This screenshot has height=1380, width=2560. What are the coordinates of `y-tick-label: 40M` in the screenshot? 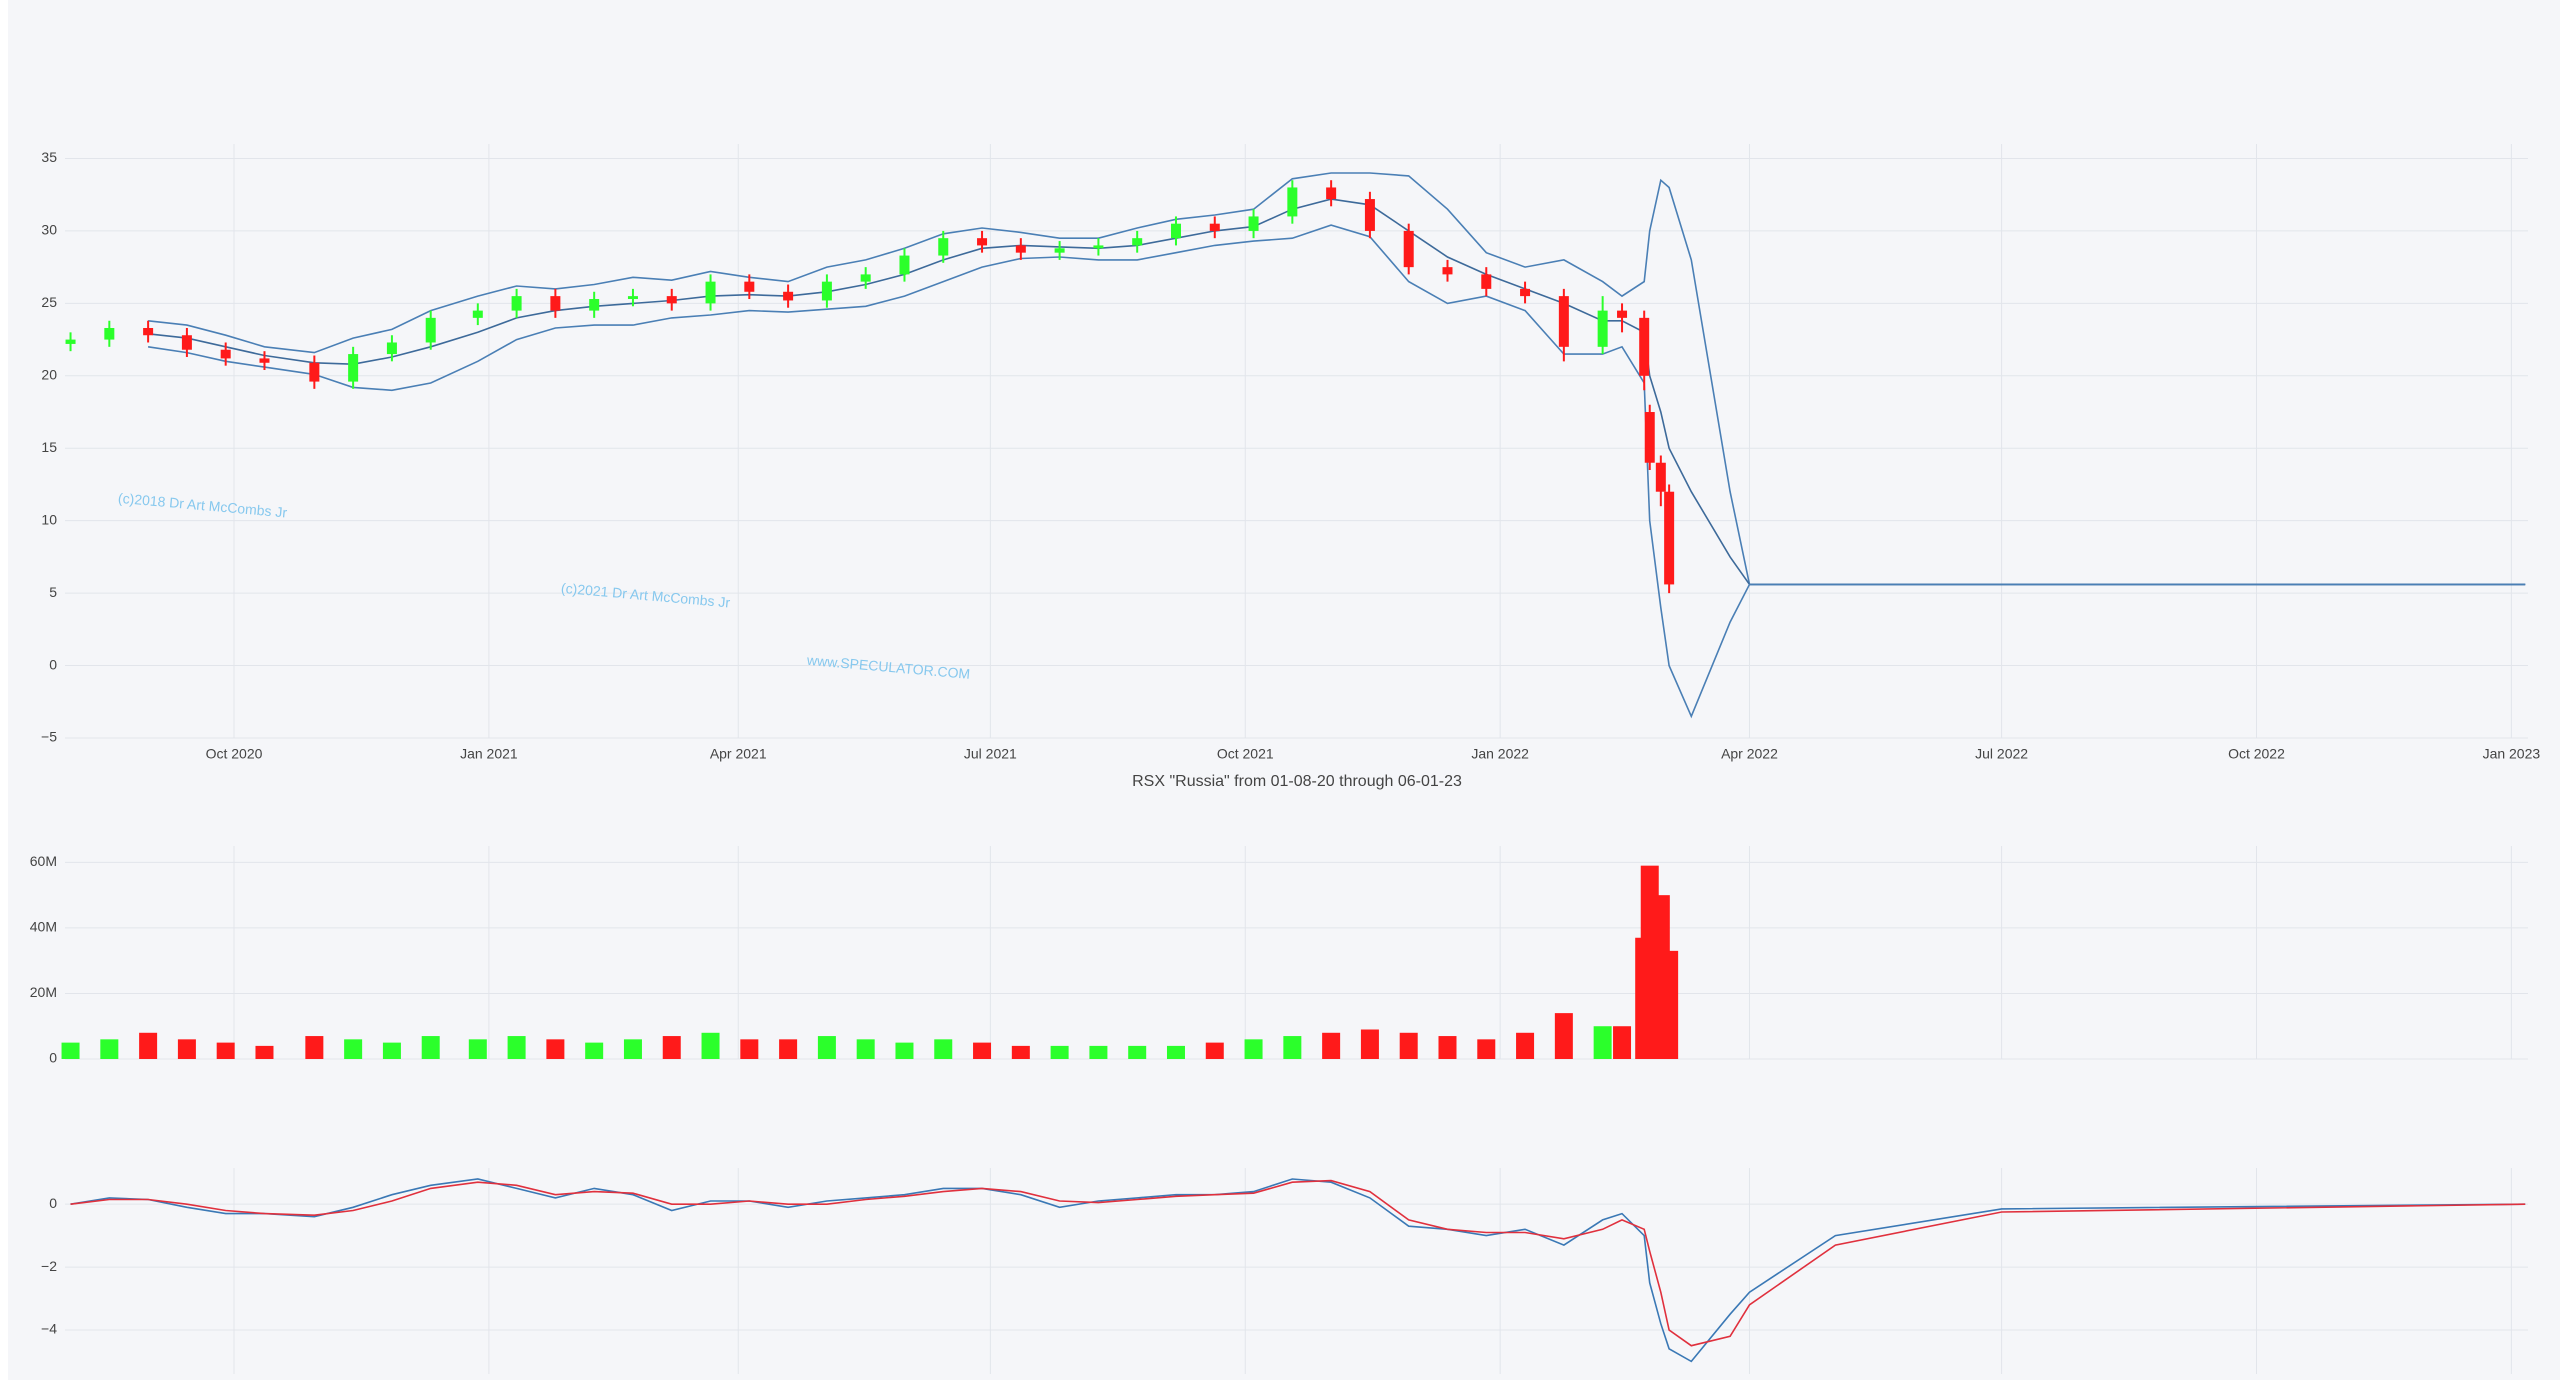 It's located at (43, 927).